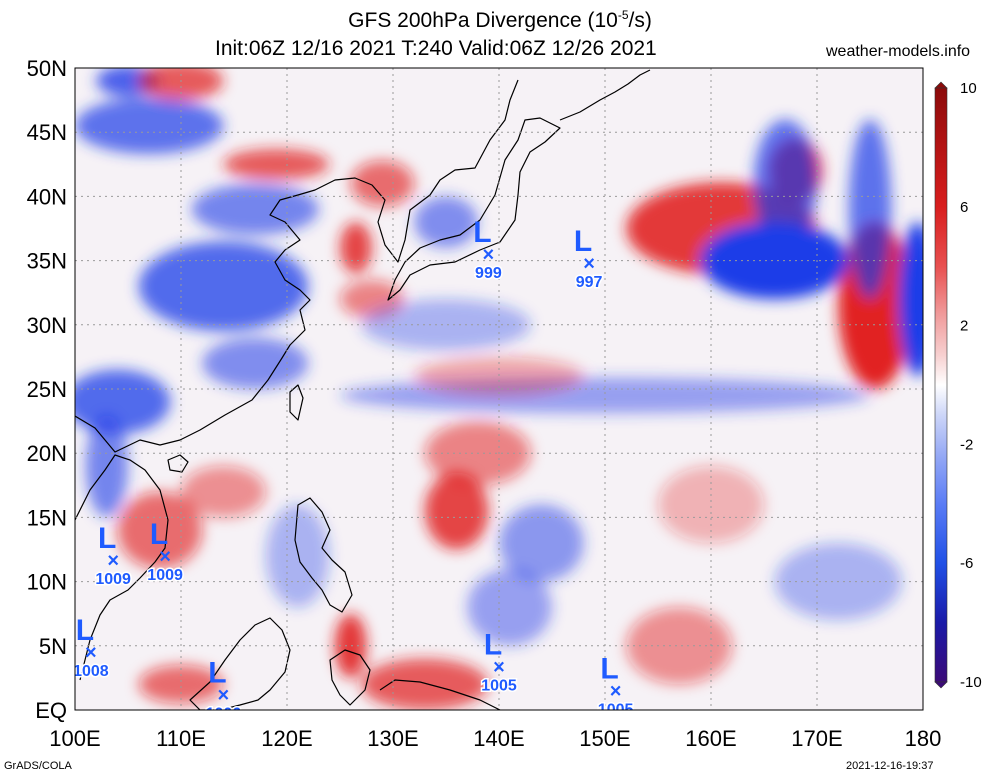 This screenshot has width=1000, height=779. I want to click on low-pressure-value: 1006, so click(224, 714).